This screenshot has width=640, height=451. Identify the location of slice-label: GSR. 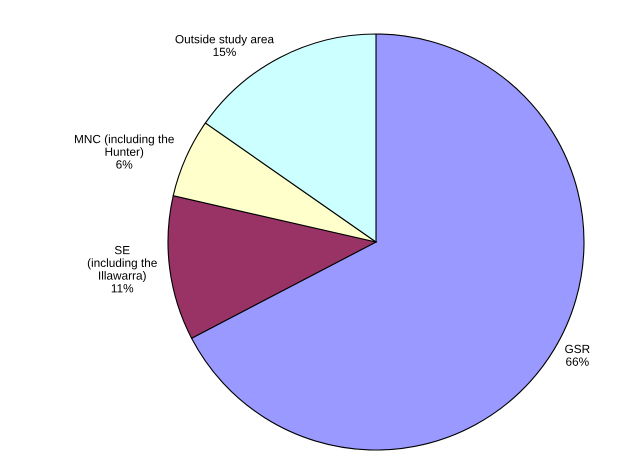
(577, 349).